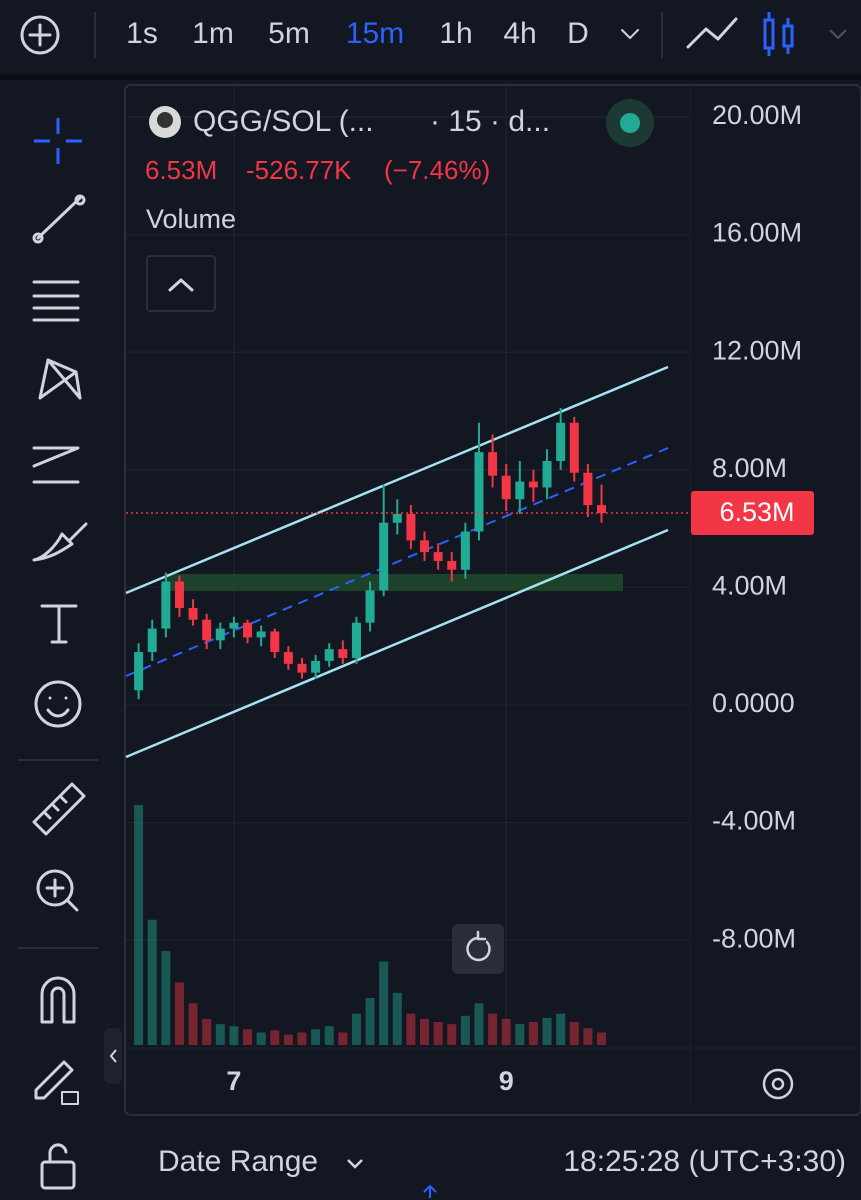 The height and width of the screenshot is (1200, 861). I want to click on last-price-tag, so click(752, 513).